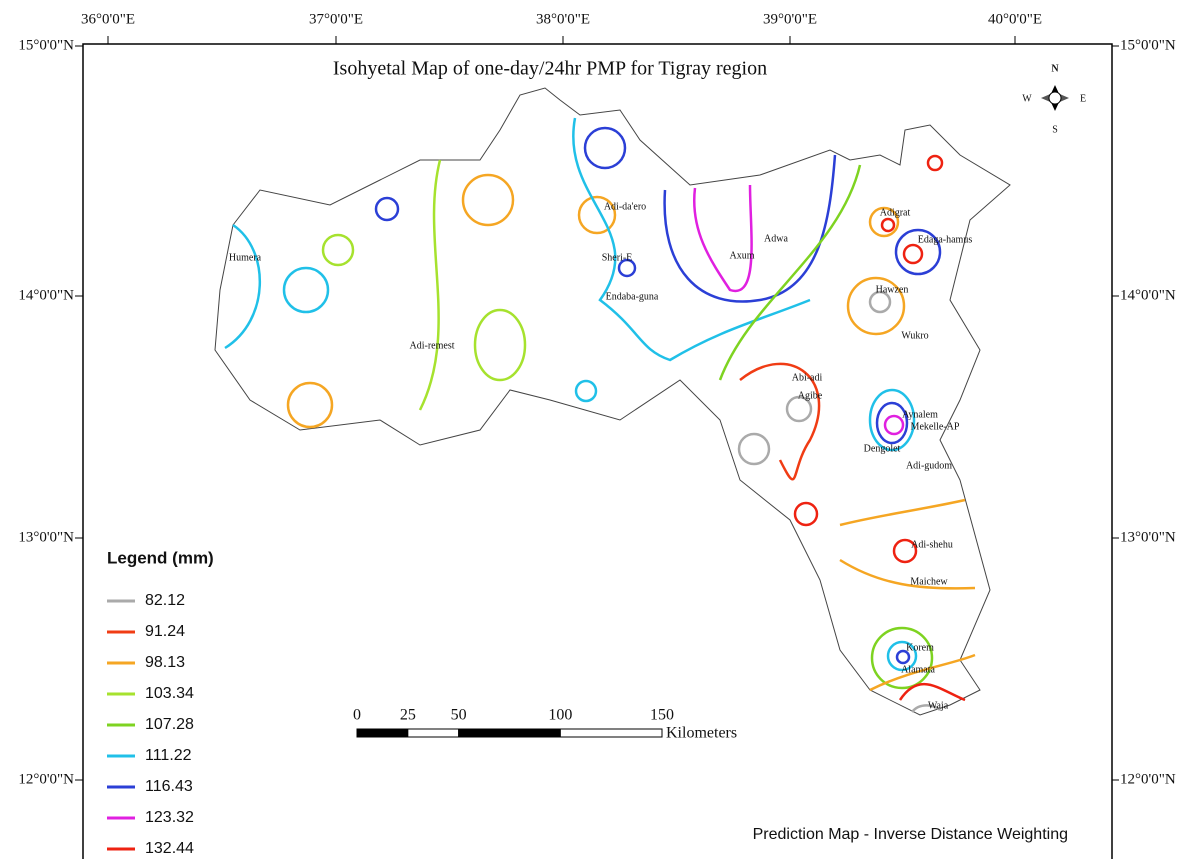 The height and width of the screenshot is (859, 1184). Describe the element at coordinates (560, 715) in the screenshot. I see `scale-label: 100` at that location.